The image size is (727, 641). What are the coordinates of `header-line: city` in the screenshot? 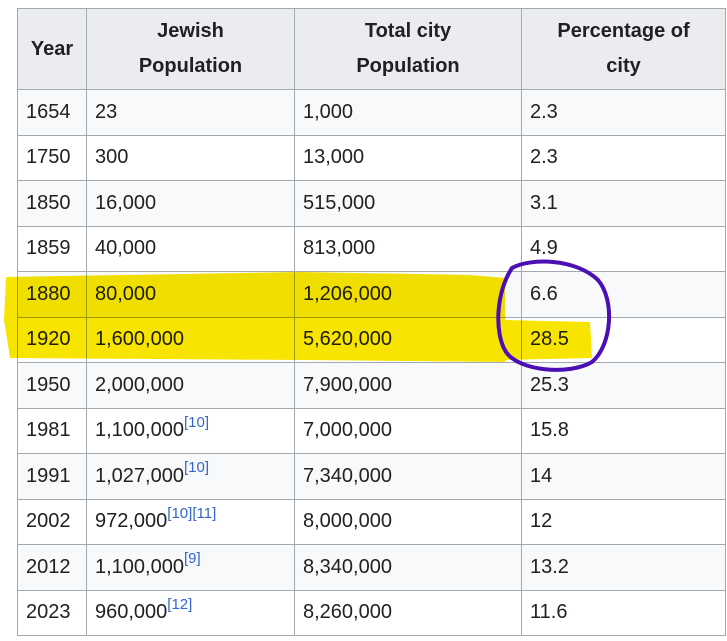 It's located at (623, 66).